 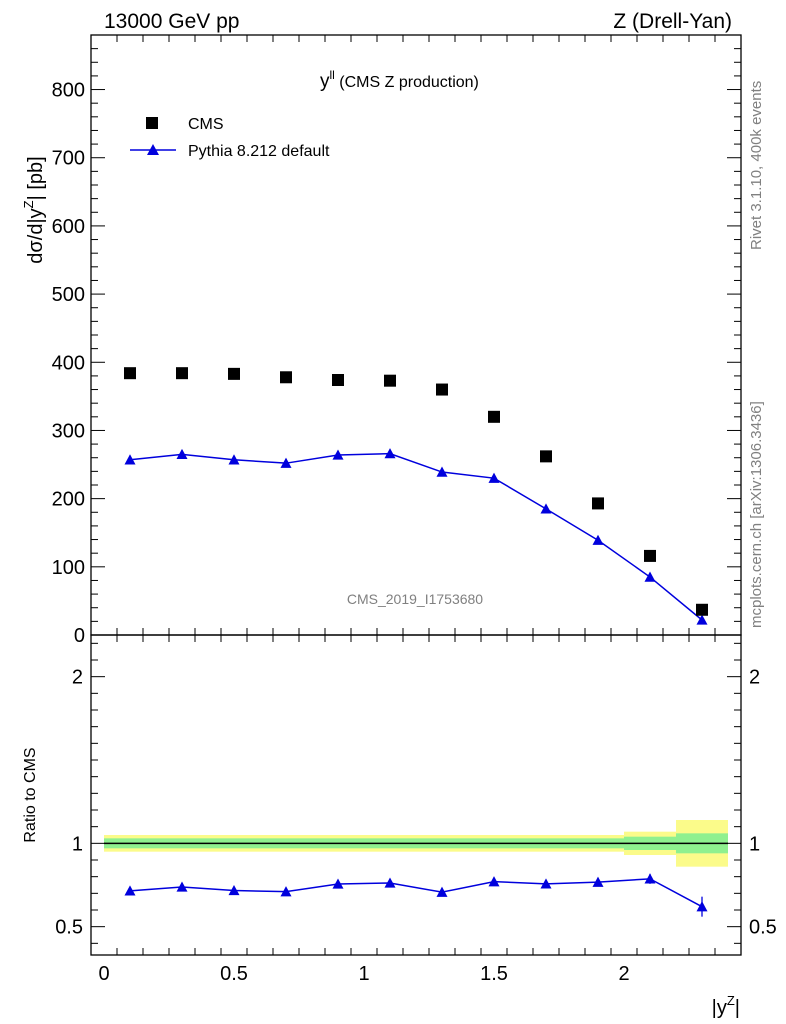 What do you see at coordinates (754, 678) in the screenshot?
I see `ratio-ytick-label-right: 2` at bounding box center [754, 678].